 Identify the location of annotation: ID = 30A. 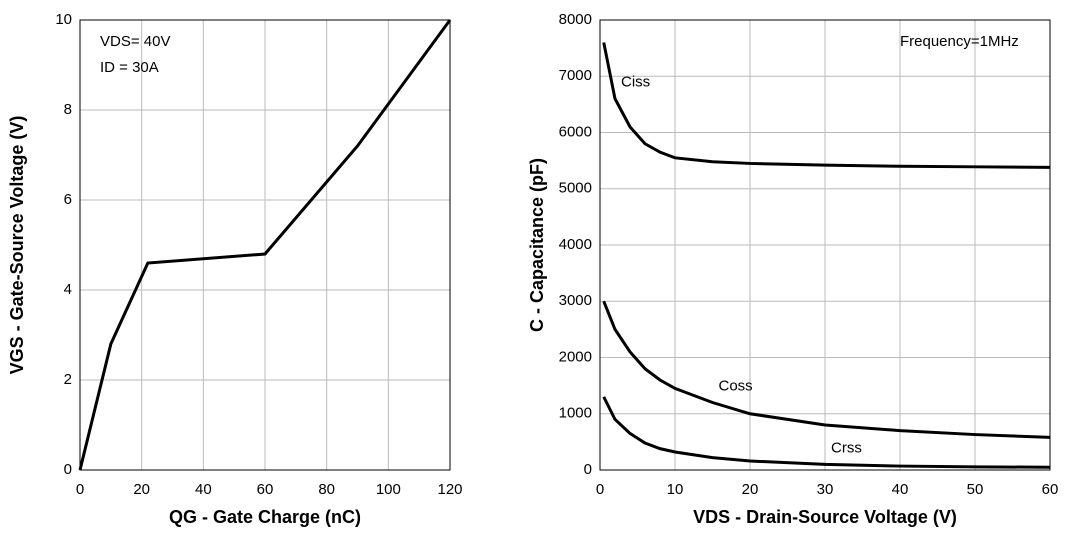
(129, 67).